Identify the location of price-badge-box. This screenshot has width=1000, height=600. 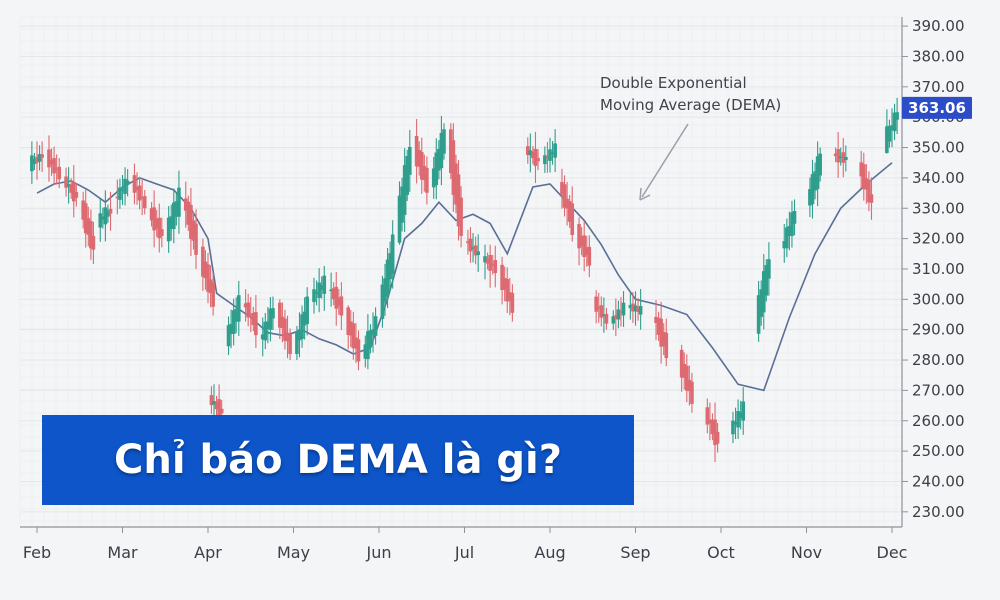
(937, 107).